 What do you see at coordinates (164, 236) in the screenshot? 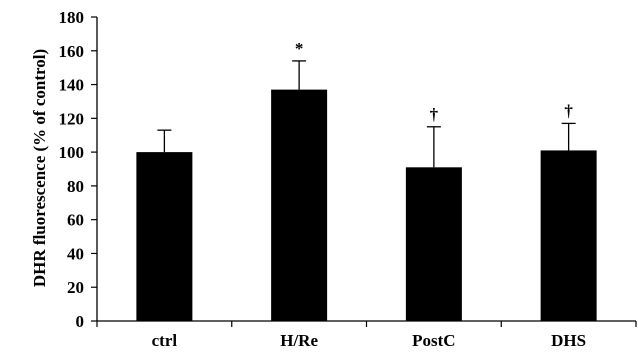
I see `bar-ctrl` at bounding box center [164, 236].